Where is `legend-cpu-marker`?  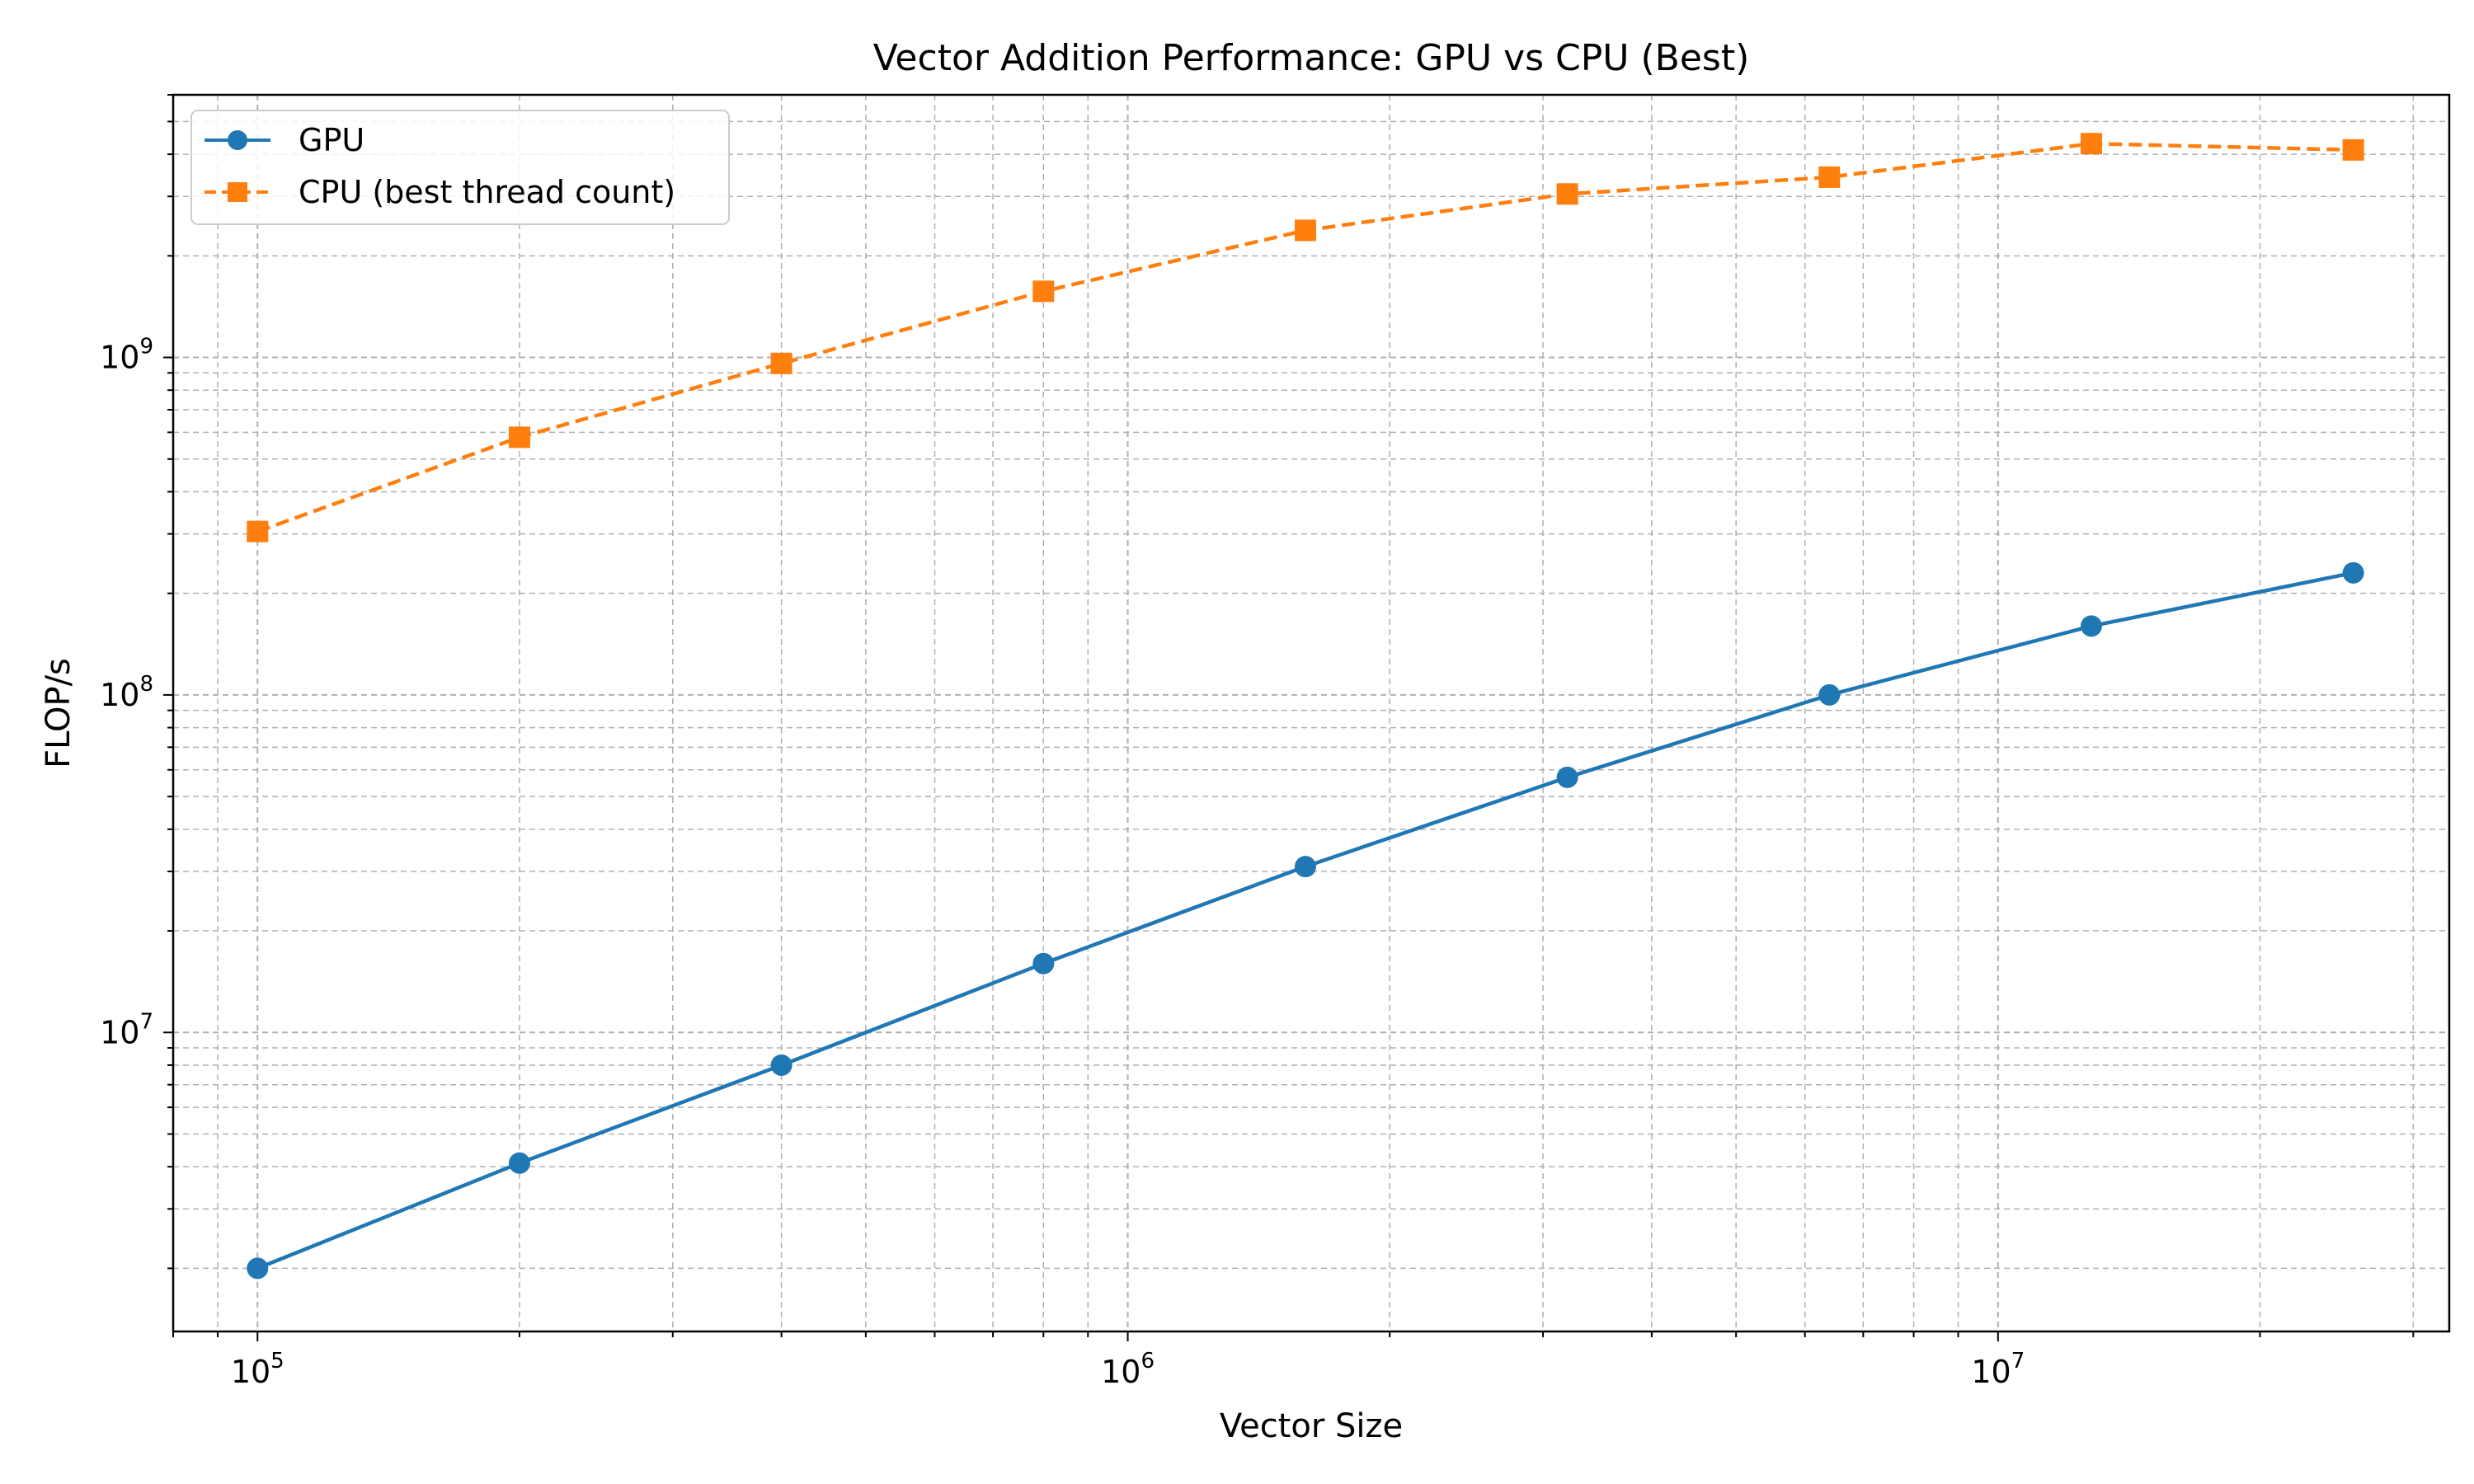
legend-cpu-marker is located at coordinates (237, 192).